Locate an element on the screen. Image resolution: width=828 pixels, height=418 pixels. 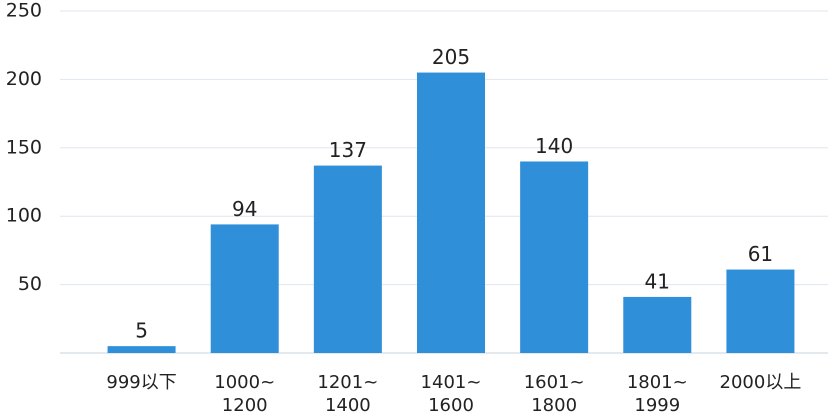
y-tick-label: 250 is located at coordinates (24, 11).